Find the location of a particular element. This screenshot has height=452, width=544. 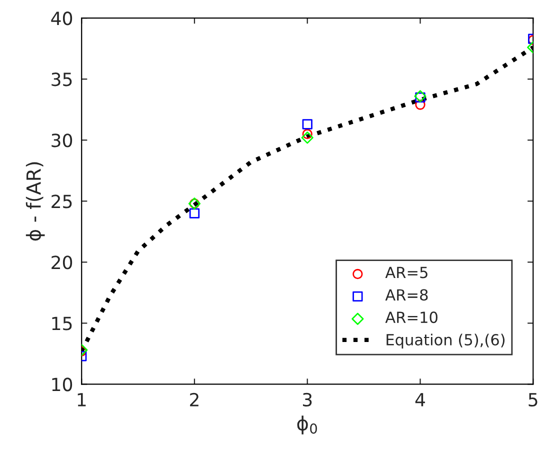

legend-label: AR=10 is located at coordinates (411, 318).